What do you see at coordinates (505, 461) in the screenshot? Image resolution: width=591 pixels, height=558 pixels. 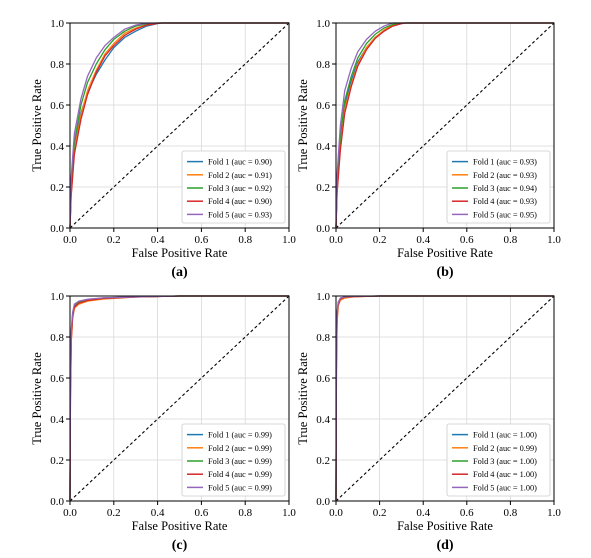 I see `legend-label: Fold 3 (auc = 1.00)` at bounding box center [505, 461].